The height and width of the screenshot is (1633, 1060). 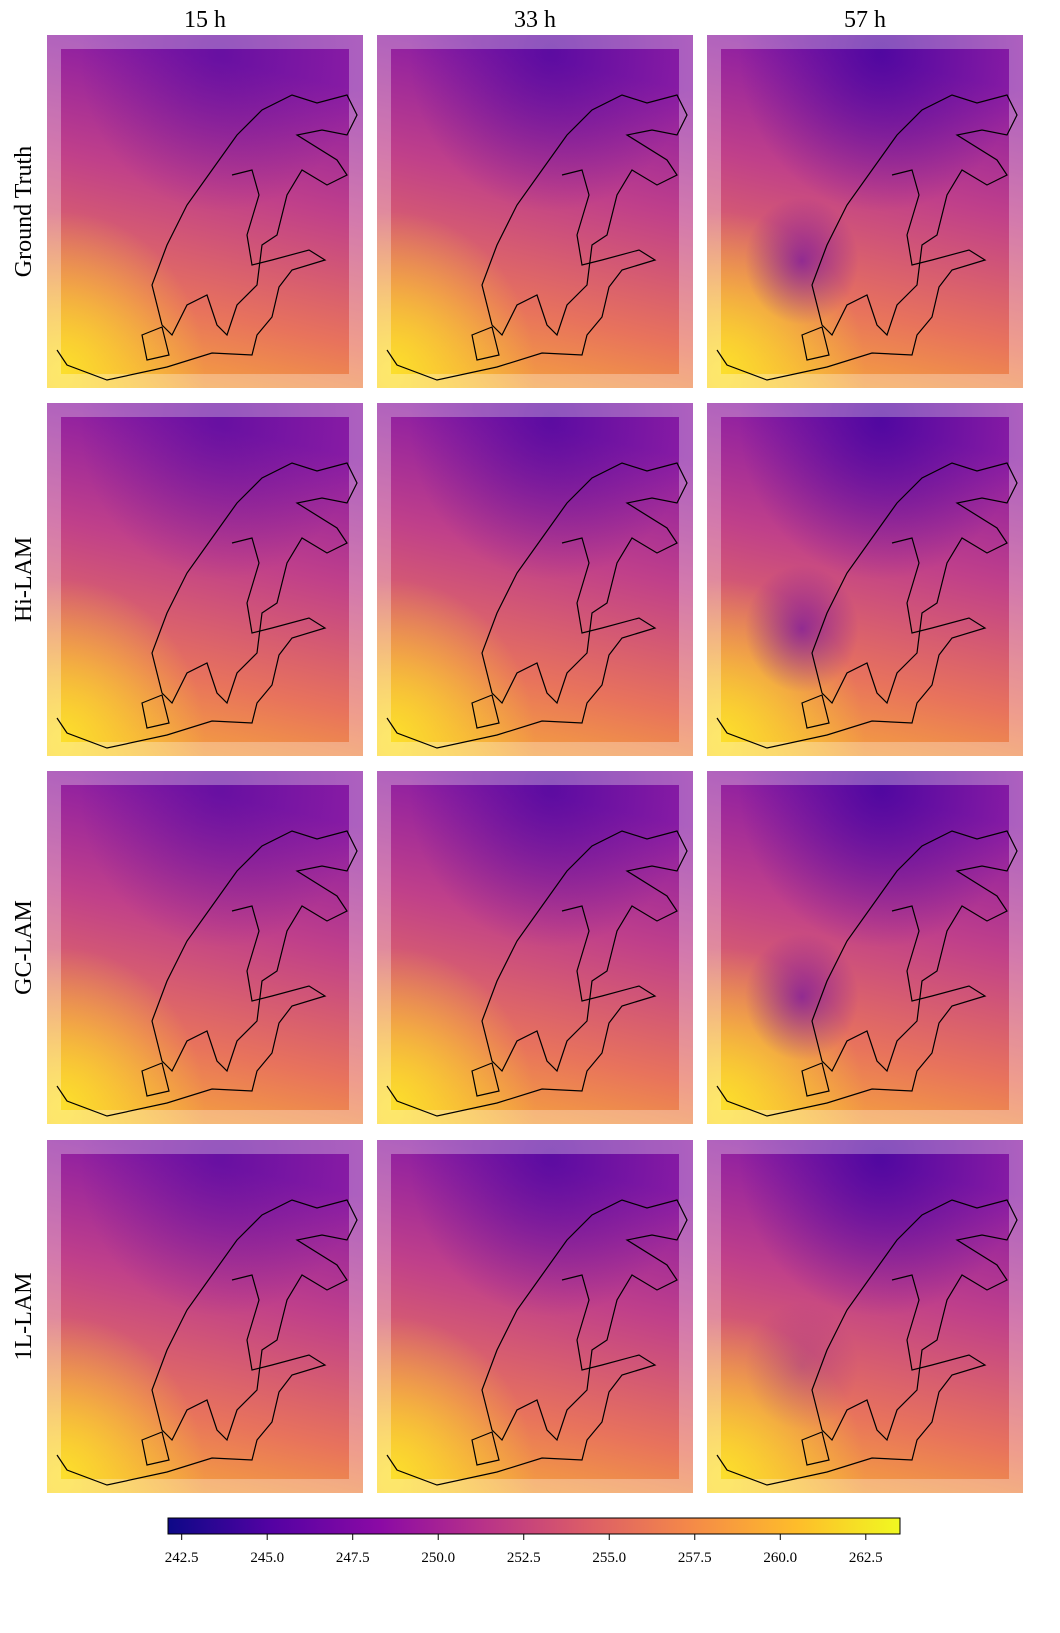 I want to click on colorbar, so click(x=534, y=1526).